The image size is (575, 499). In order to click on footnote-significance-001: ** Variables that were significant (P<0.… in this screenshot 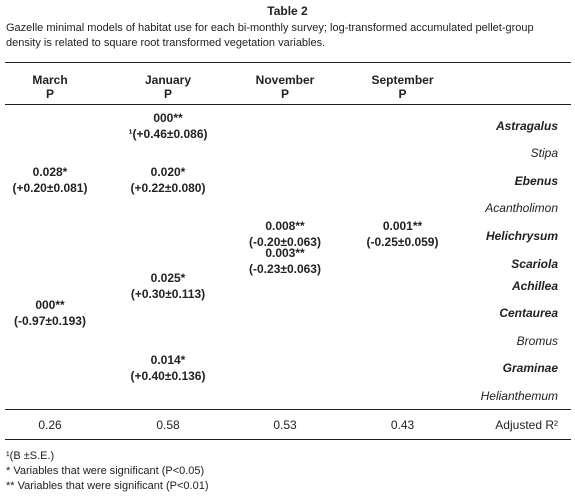, I will do `click(107, 486)`.